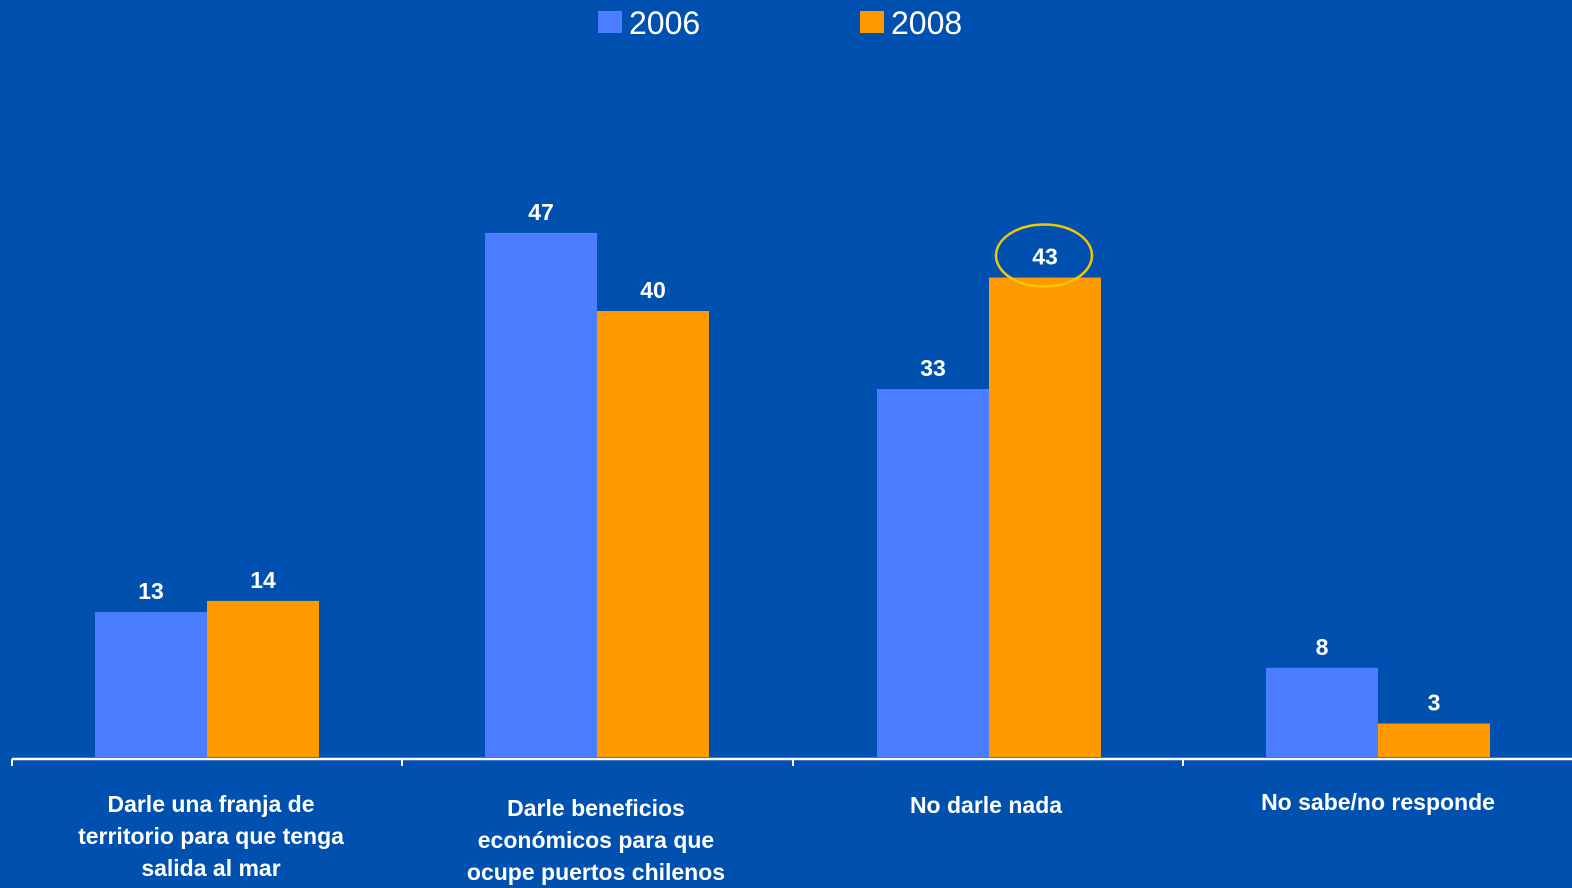 The width and height of the screenshot is (1572, 888). Describe the element at coordinates (926, 23) in the screenshot. I see `legend-label-2008: 2008` at that location.